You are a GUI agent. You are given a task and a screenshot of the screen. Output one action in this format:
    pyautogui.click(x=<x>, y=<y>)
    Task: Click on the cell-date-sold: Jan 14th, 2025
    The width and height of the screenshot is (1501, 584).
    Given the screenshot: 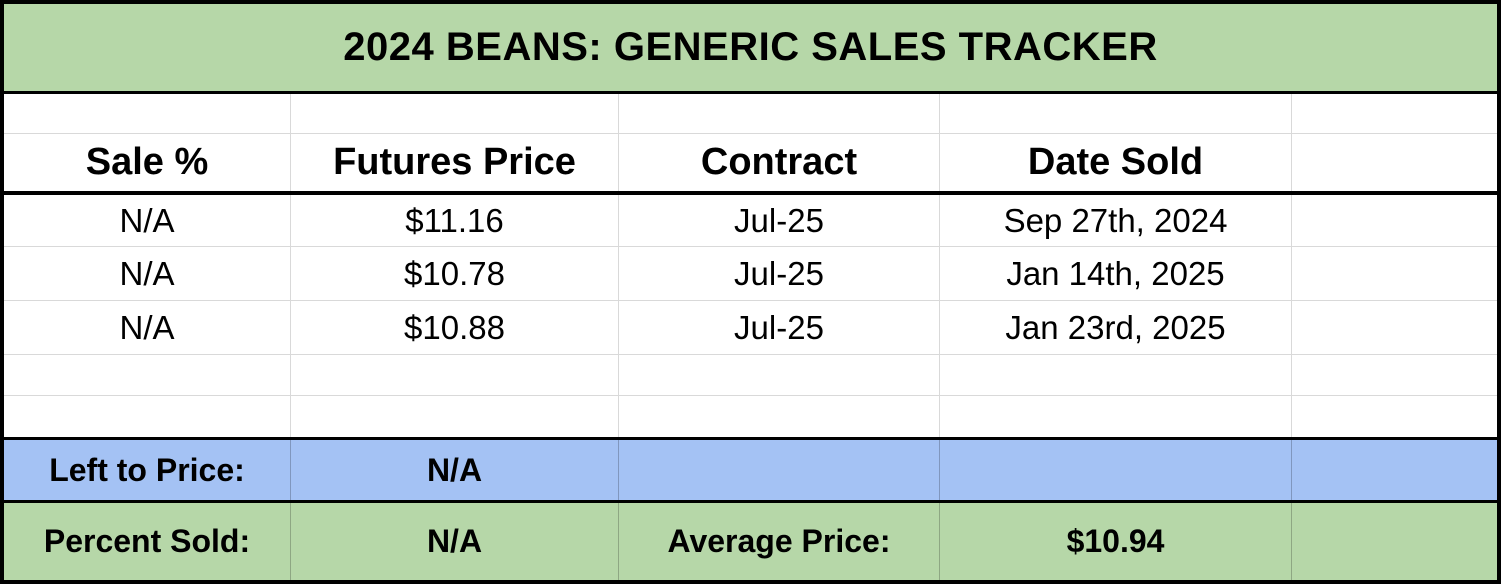 What is the action you would take?
    pyautogui.click(x=1116, y=273)
    